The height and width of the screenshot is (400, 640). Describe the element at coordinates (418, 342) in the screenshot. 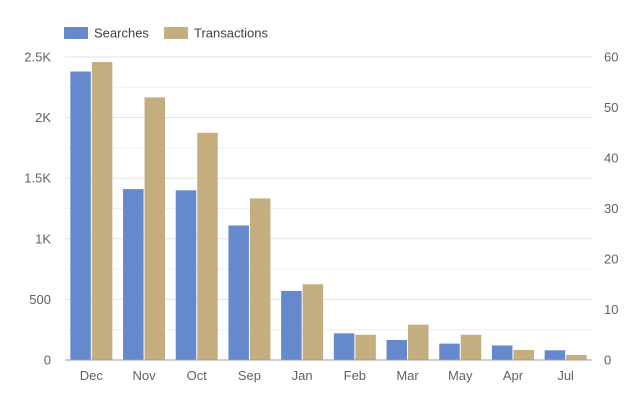

I see `bar-transactions-mar` at that location.